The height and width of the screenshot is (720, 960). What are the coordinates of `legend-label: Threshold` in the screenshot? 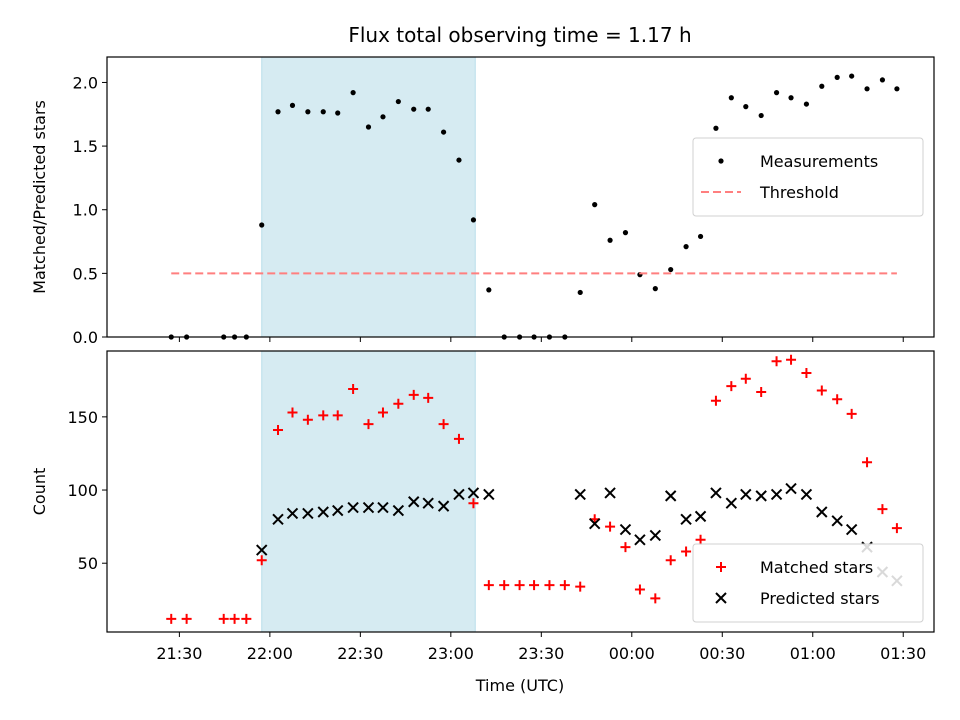 It's located at (799, 192).